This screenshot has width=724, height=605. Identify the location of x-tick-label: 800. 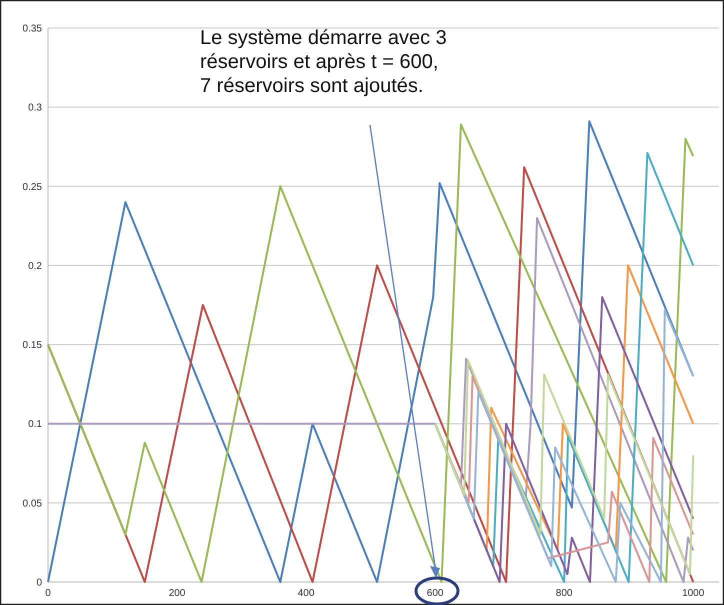
(564, 593).